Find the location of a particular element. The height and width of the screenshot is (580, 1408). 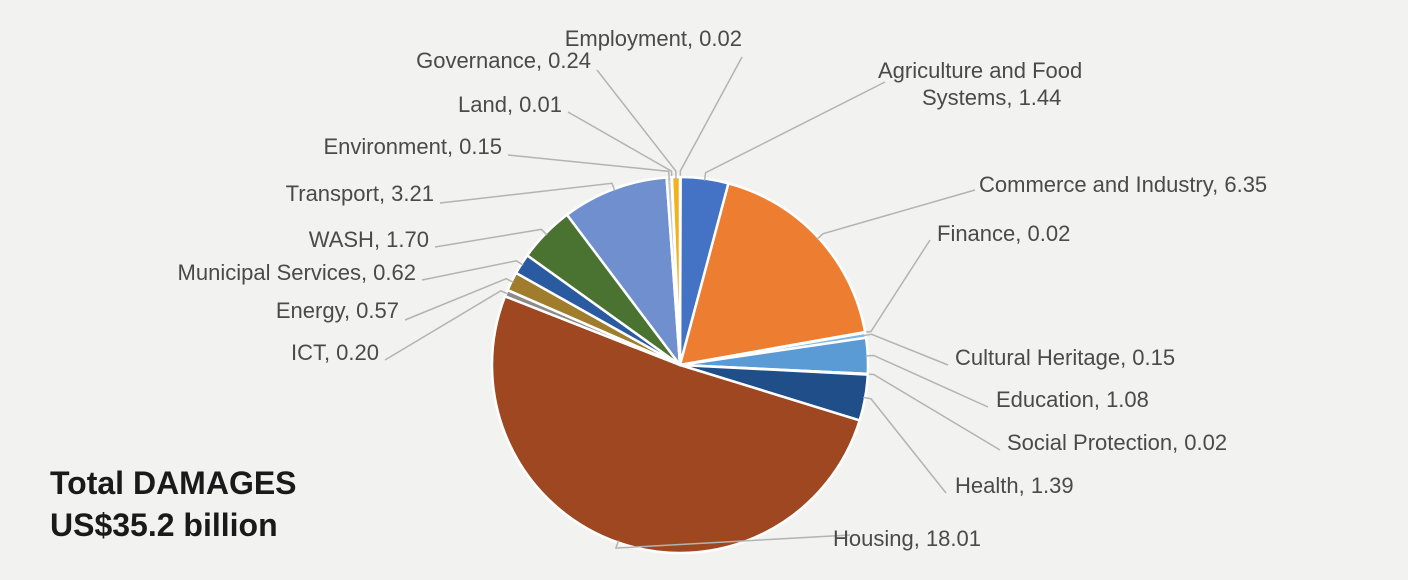

slice-label-transport: Transport, 3.21 is located at coordinates (360, 193).